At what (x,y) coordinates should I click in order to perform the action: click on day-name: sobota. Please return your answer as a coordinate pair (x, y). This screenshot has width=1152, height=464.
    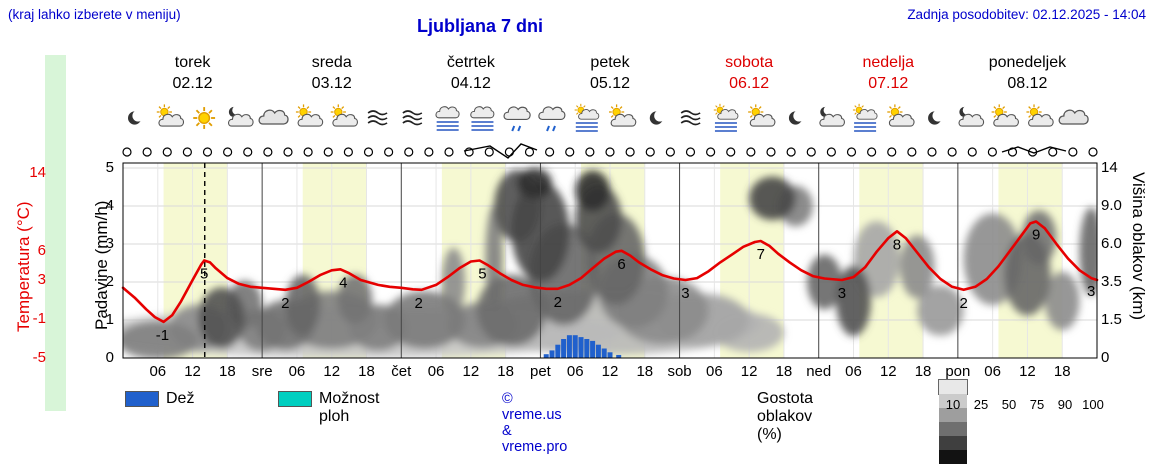
    Looking at the image, I should click on (749, 62).